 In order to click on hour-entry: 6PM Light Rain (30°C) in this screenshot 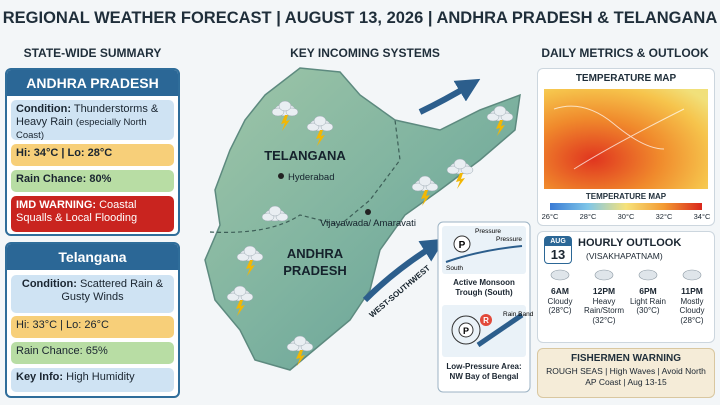, I will do `click(648, 304)`.